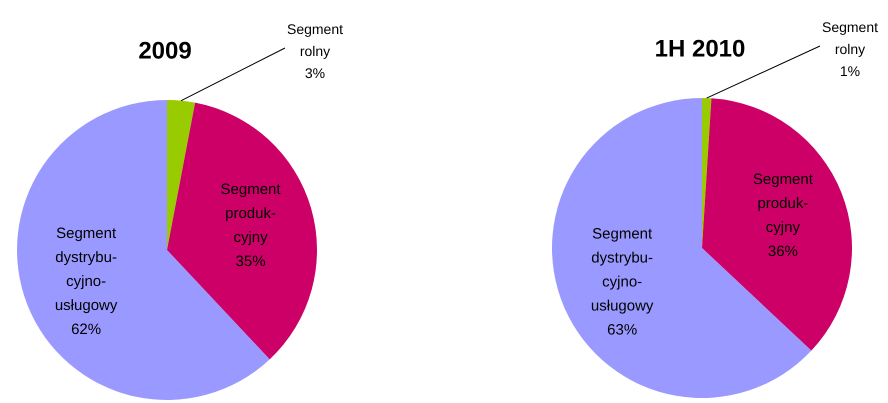 Image resolution: width=888 pixels, height=403 pixels. Describe the element at coordinates (783, 251) in the screenshot. I see `data-label: 36%` at that location.